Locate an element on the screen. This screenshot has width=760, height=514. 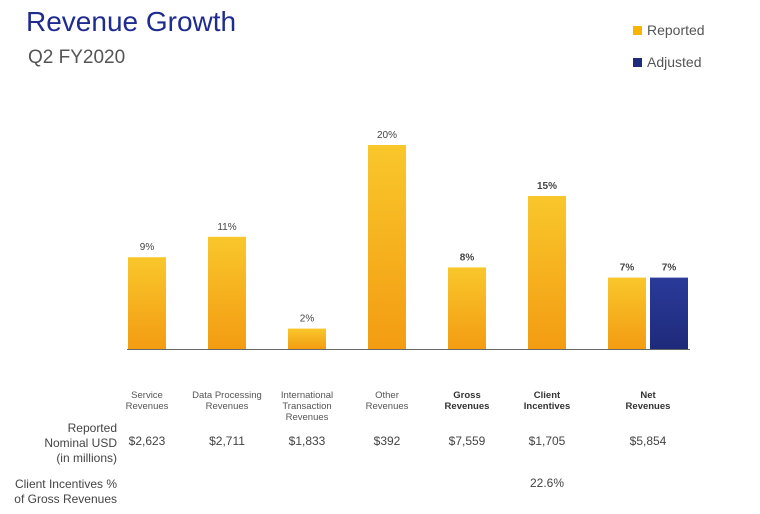
reported-1-data-label: 11% is located at coordinates (226, 227).